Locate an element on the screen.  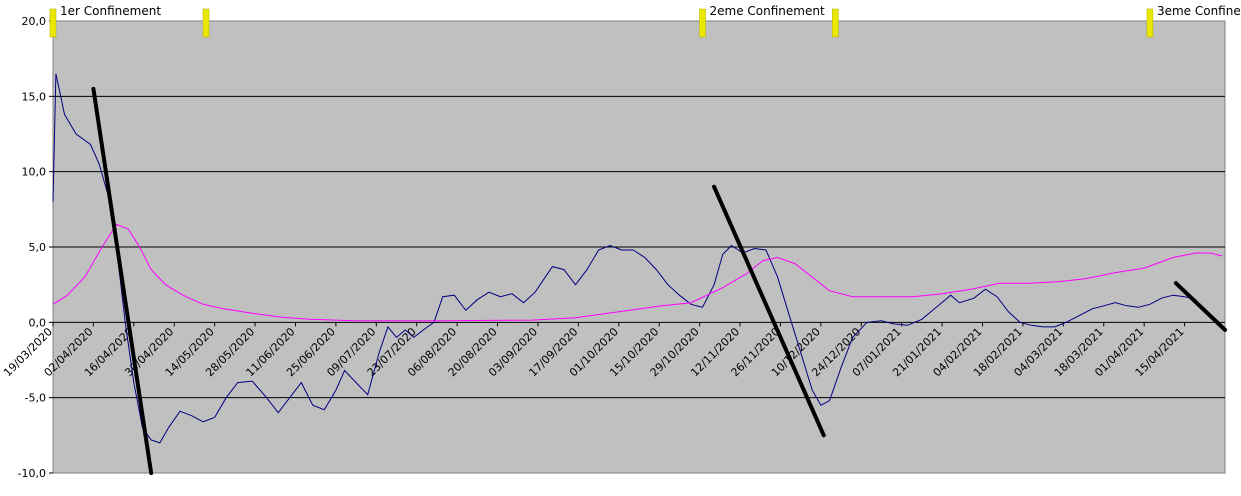
y-tick-label: -10,0 is located at coordinates (32, 473).